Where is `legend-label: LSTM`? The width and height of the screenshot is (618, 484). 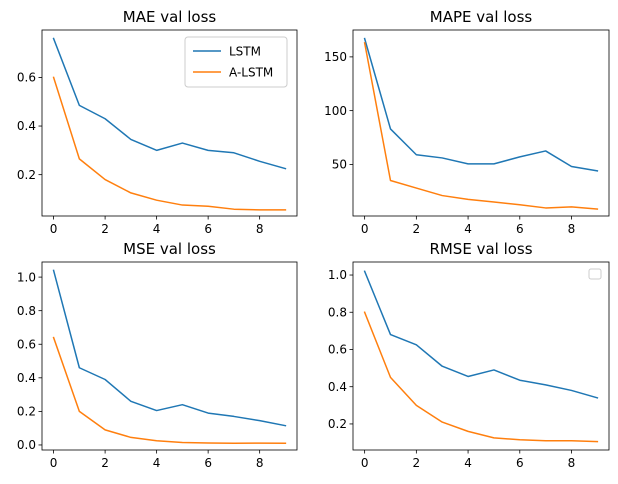
legend-label: LSTM is located at coordinates (245, 52).